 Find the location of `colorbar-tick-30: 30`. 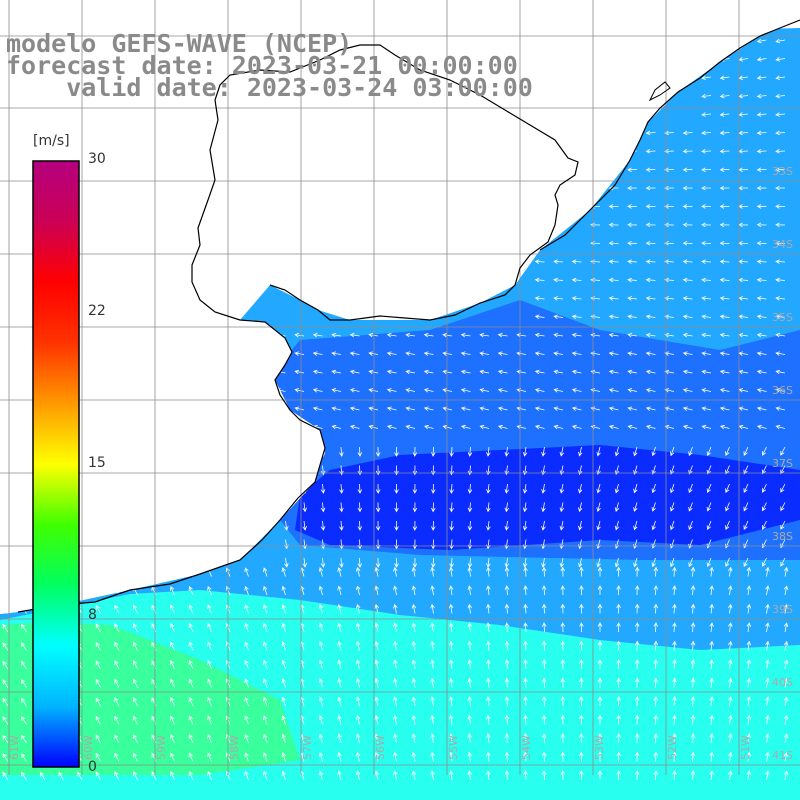

colorbar-tick-30: 30 is located at coordinates (97, 159).